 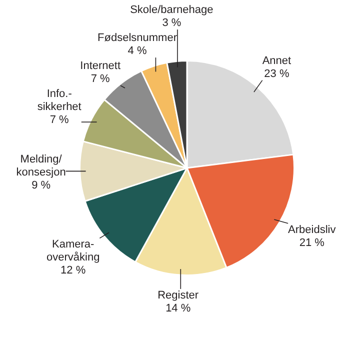 What do you see at coordinates (137, 51) in the screenshot?
I see `data-label: 4 %` at bounding box center [137, 51].